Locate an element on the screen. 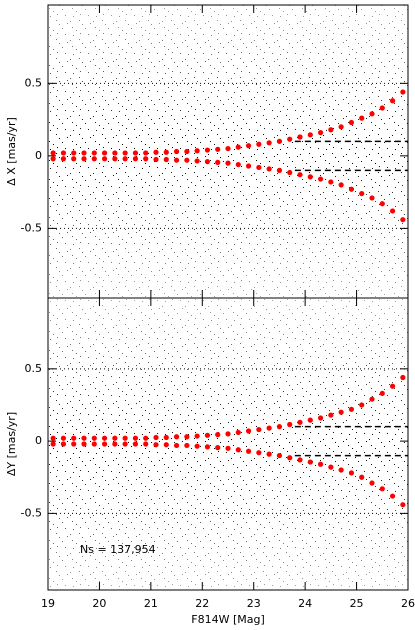 The height and width of the screenshot is (630, 415). x-axis-label: F814W [Mag] is located at coordinates (228, 619).